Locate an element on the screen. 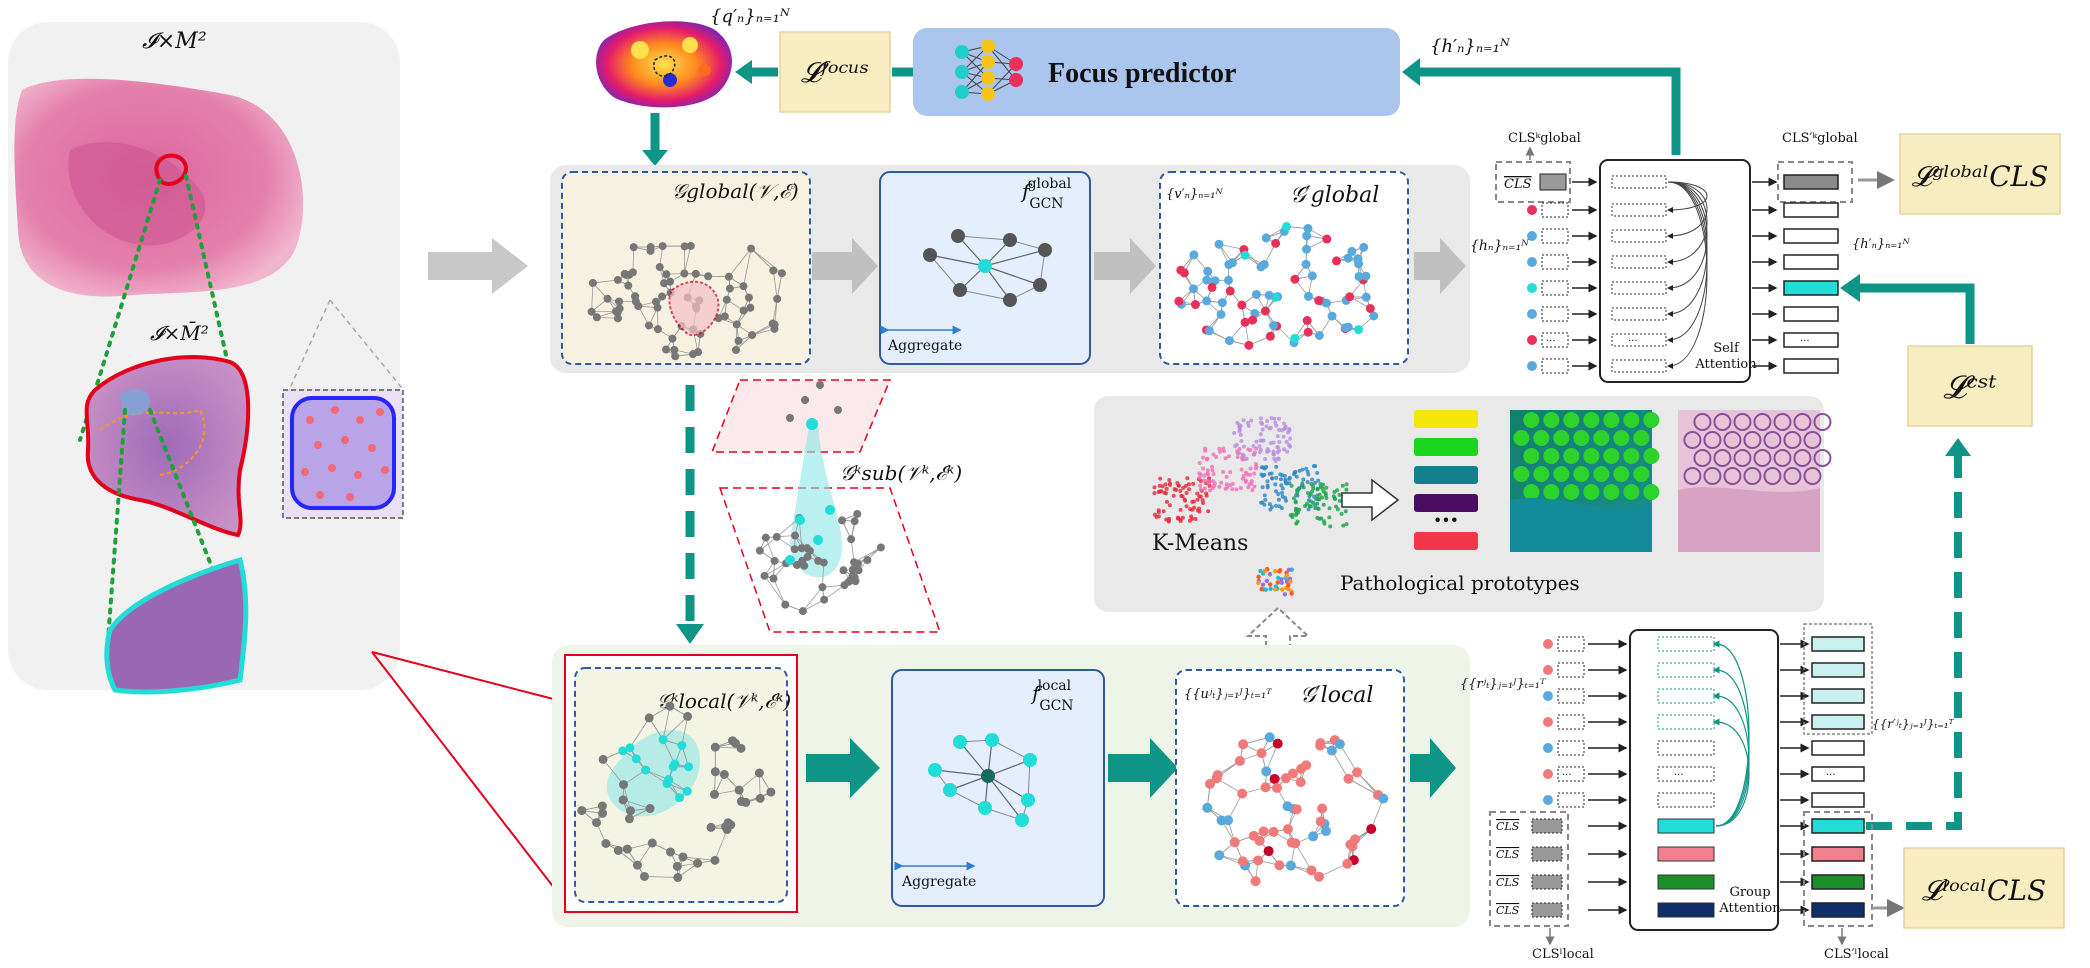 The image size is (2090, 968). l-cls-local-label: 𝓛ˡᵒᶜᵃˡCLS is located at coordinates (1984, 890).